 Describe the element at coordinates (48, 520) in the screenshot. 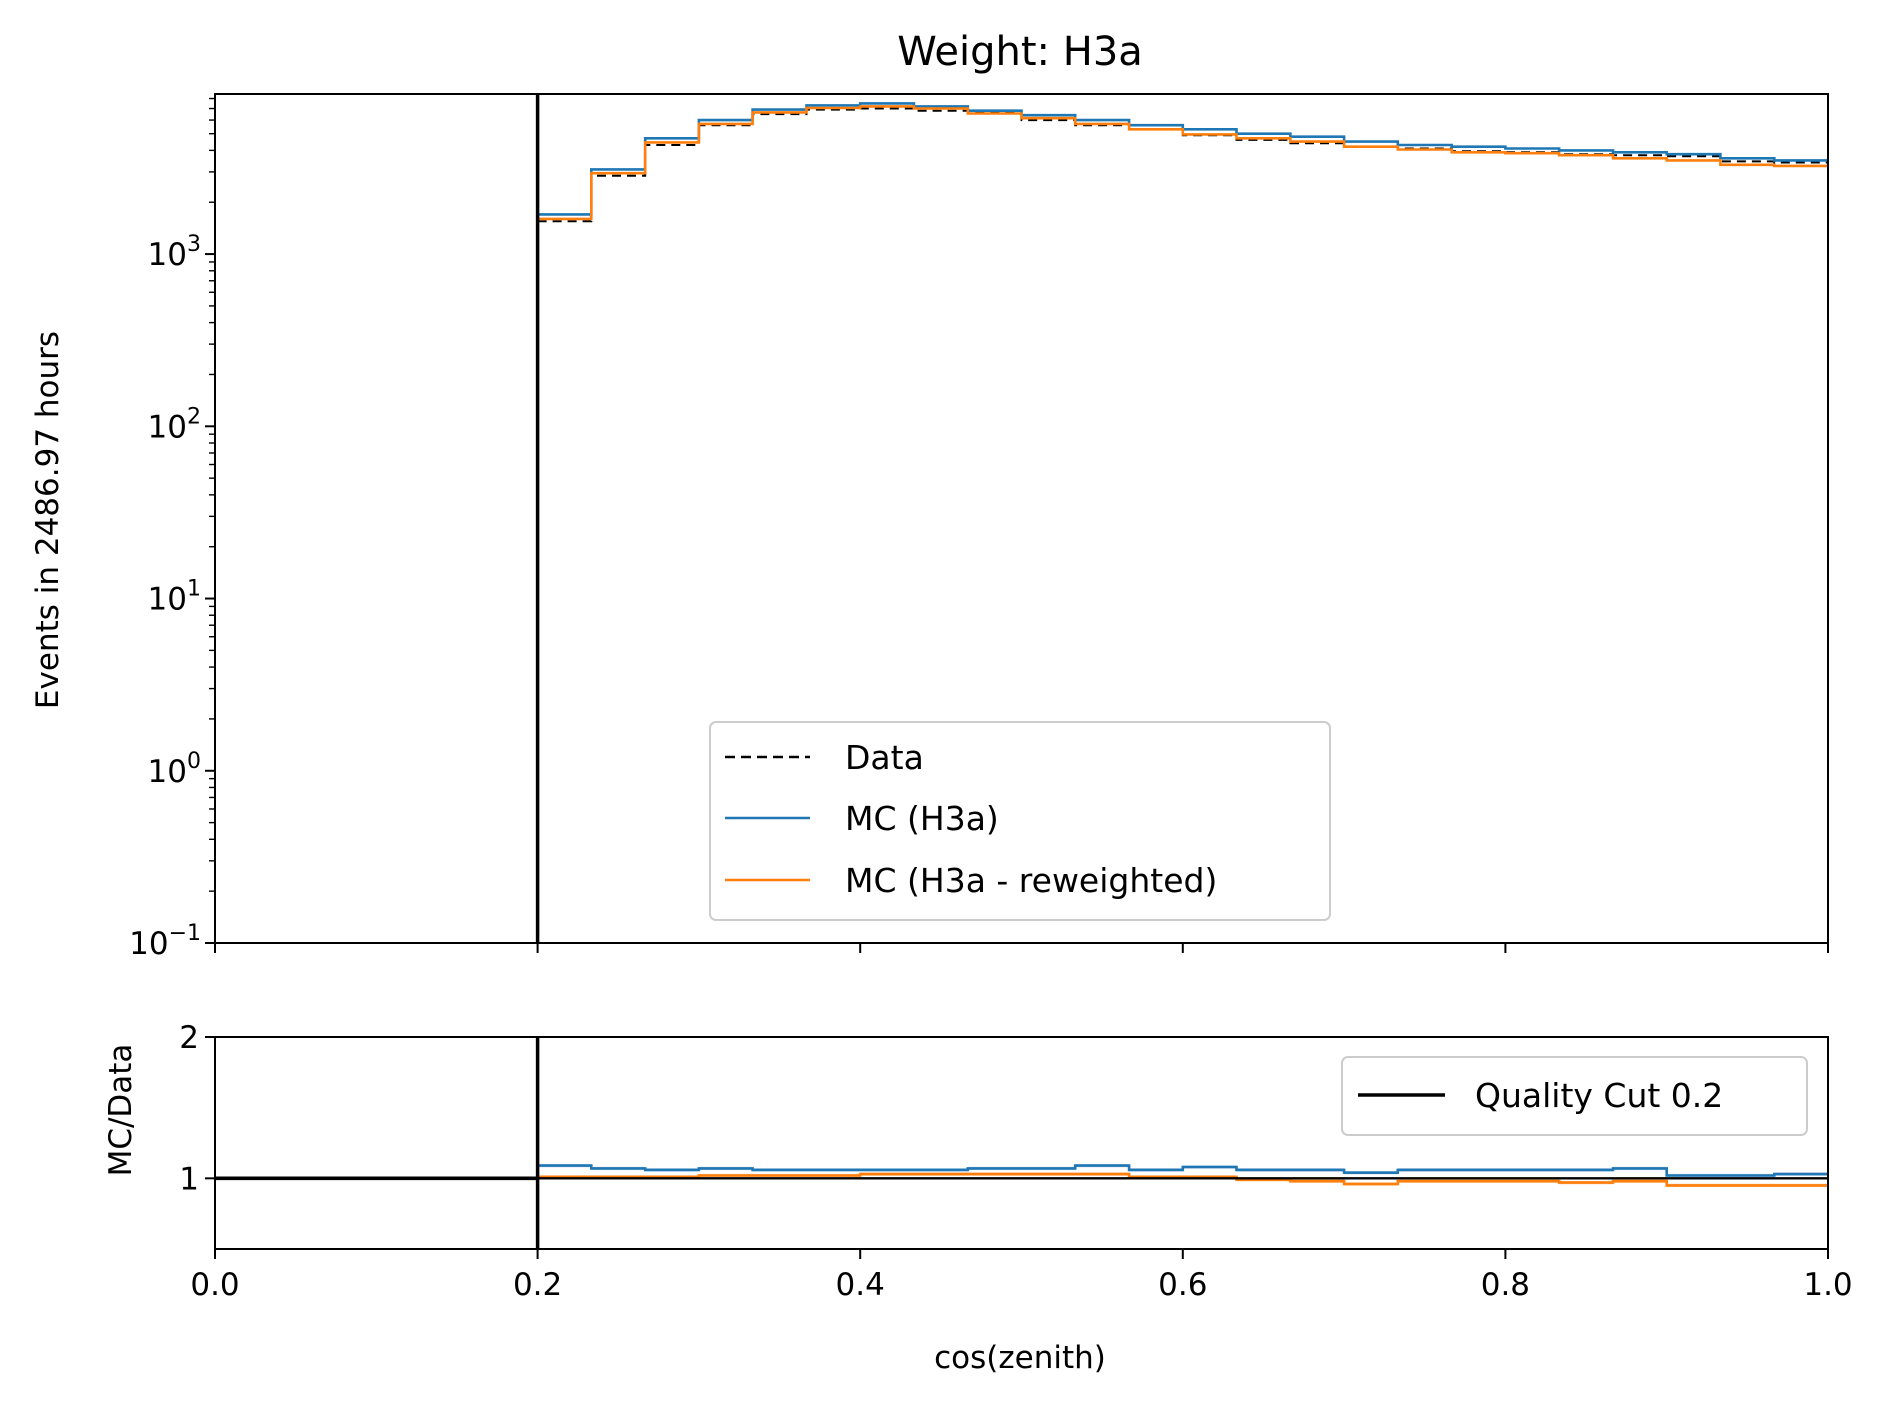

I see `main-y-axis-label: Events in 2486.97 hours` at that location.